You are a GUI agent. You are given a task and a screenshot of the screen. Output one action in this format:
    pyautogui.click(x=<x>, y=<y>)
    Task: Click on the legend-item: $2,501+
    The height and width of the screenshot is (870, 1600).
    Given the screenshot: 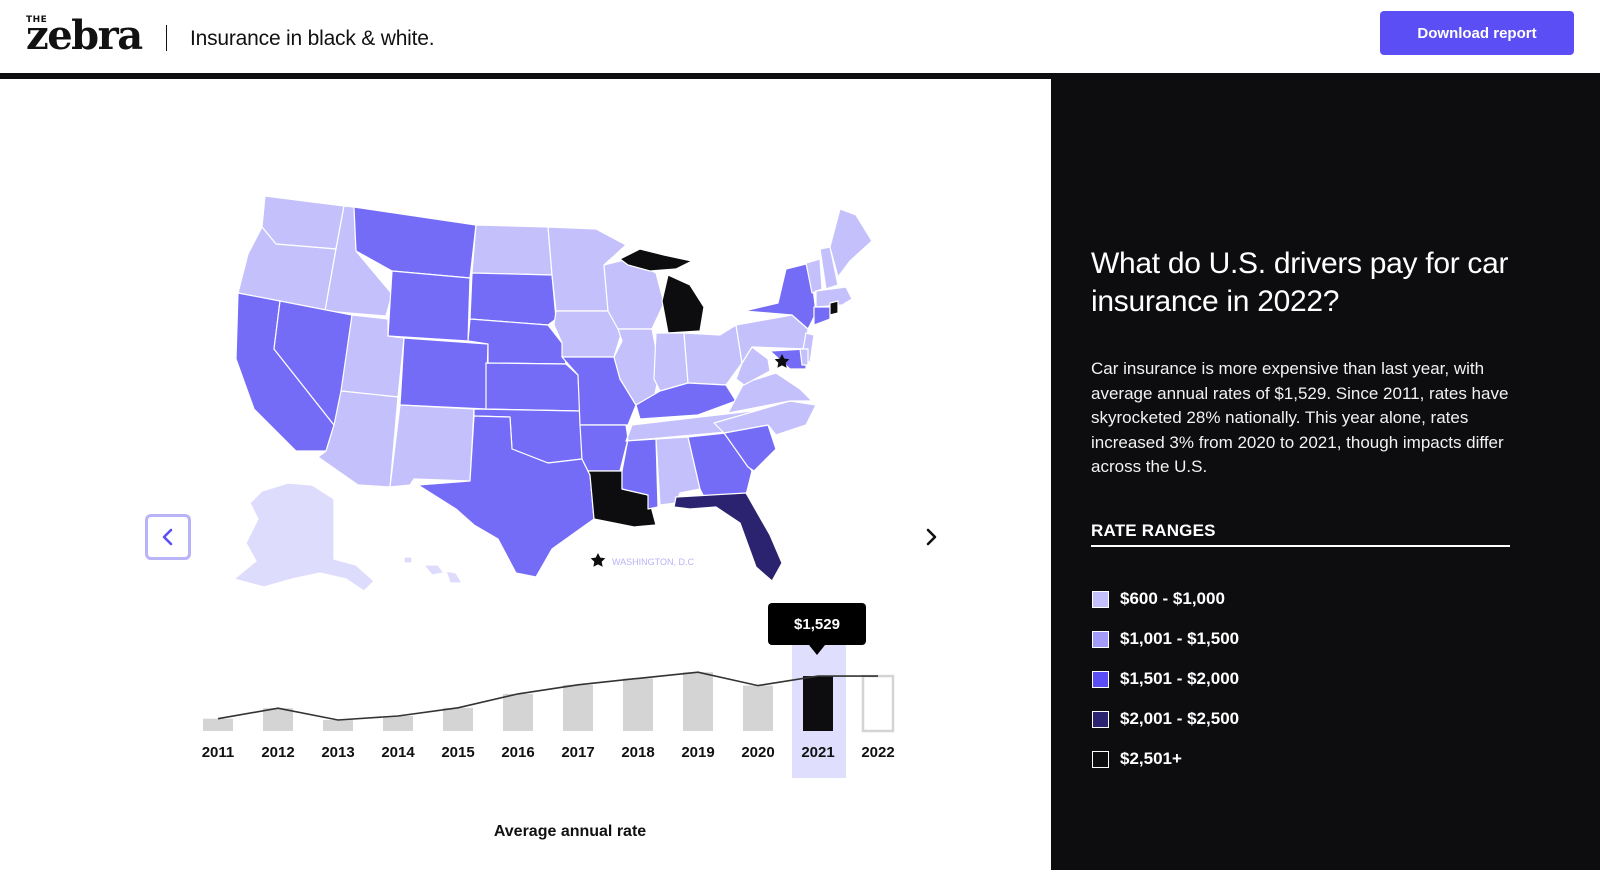 What is the action you would take?
    pyautogui.click(x=1137, y=759)
    